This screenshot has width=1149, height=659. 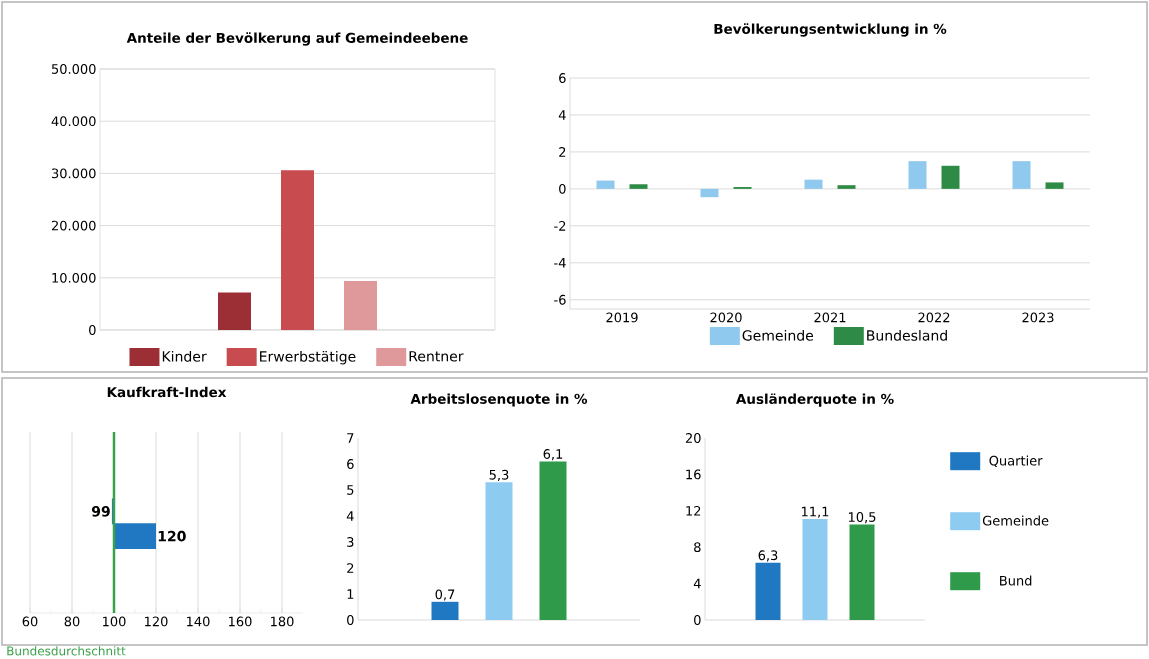 What do you see at coordinates (1016, 580) in the screenshot?
I see `legend-label: Bund` at bounding box center [1016, 580].